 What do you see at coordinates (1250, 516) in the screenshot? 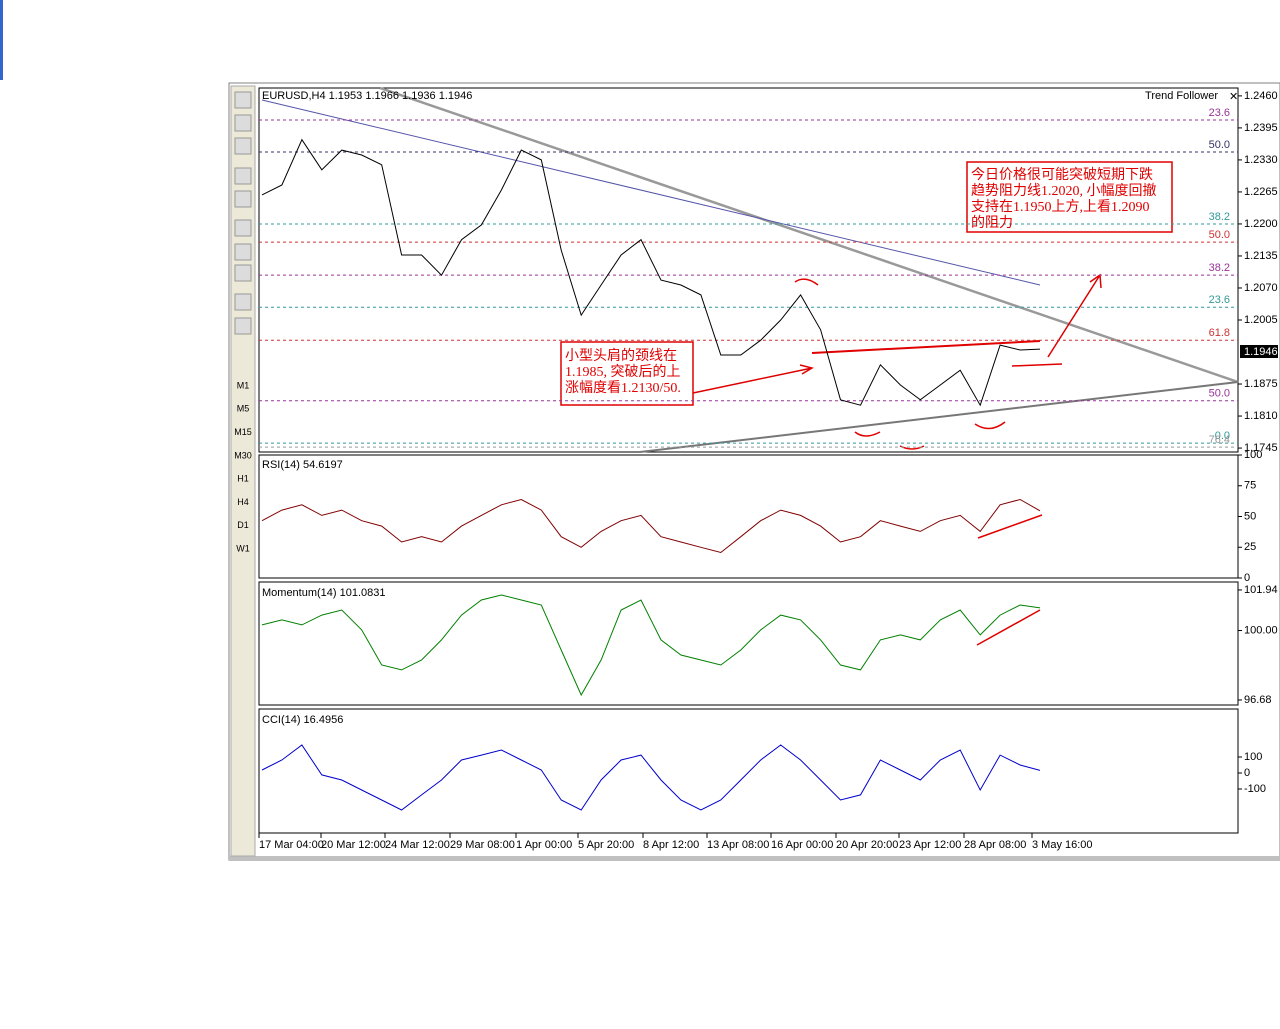
I see `y-tick-label: 50` at bounding box center [1250, 516].